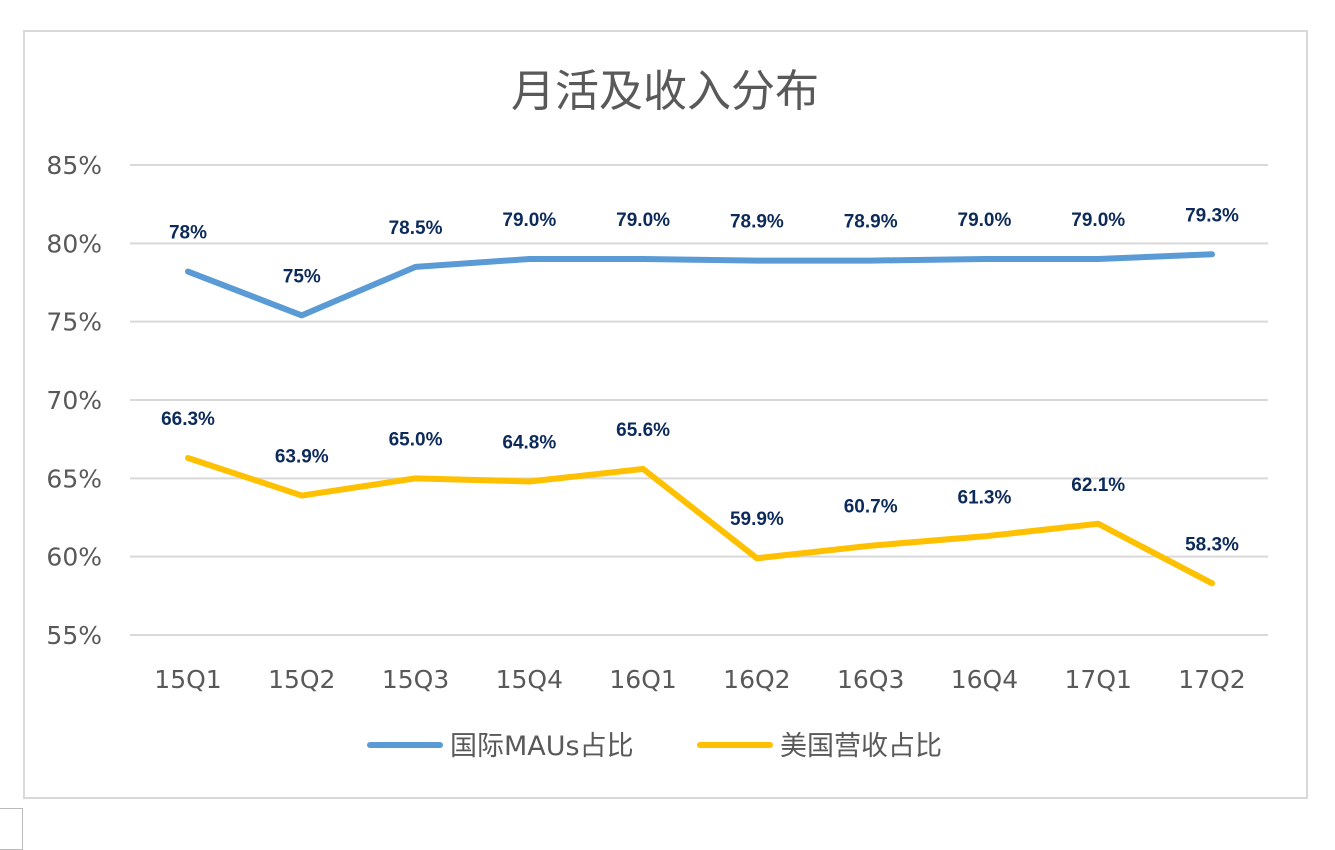 The width and height of the screenshot is (1335, 850). Describe the element at coordinates (74, 635) in the screenshot. I see `y-tick-label: 55%` at that location.